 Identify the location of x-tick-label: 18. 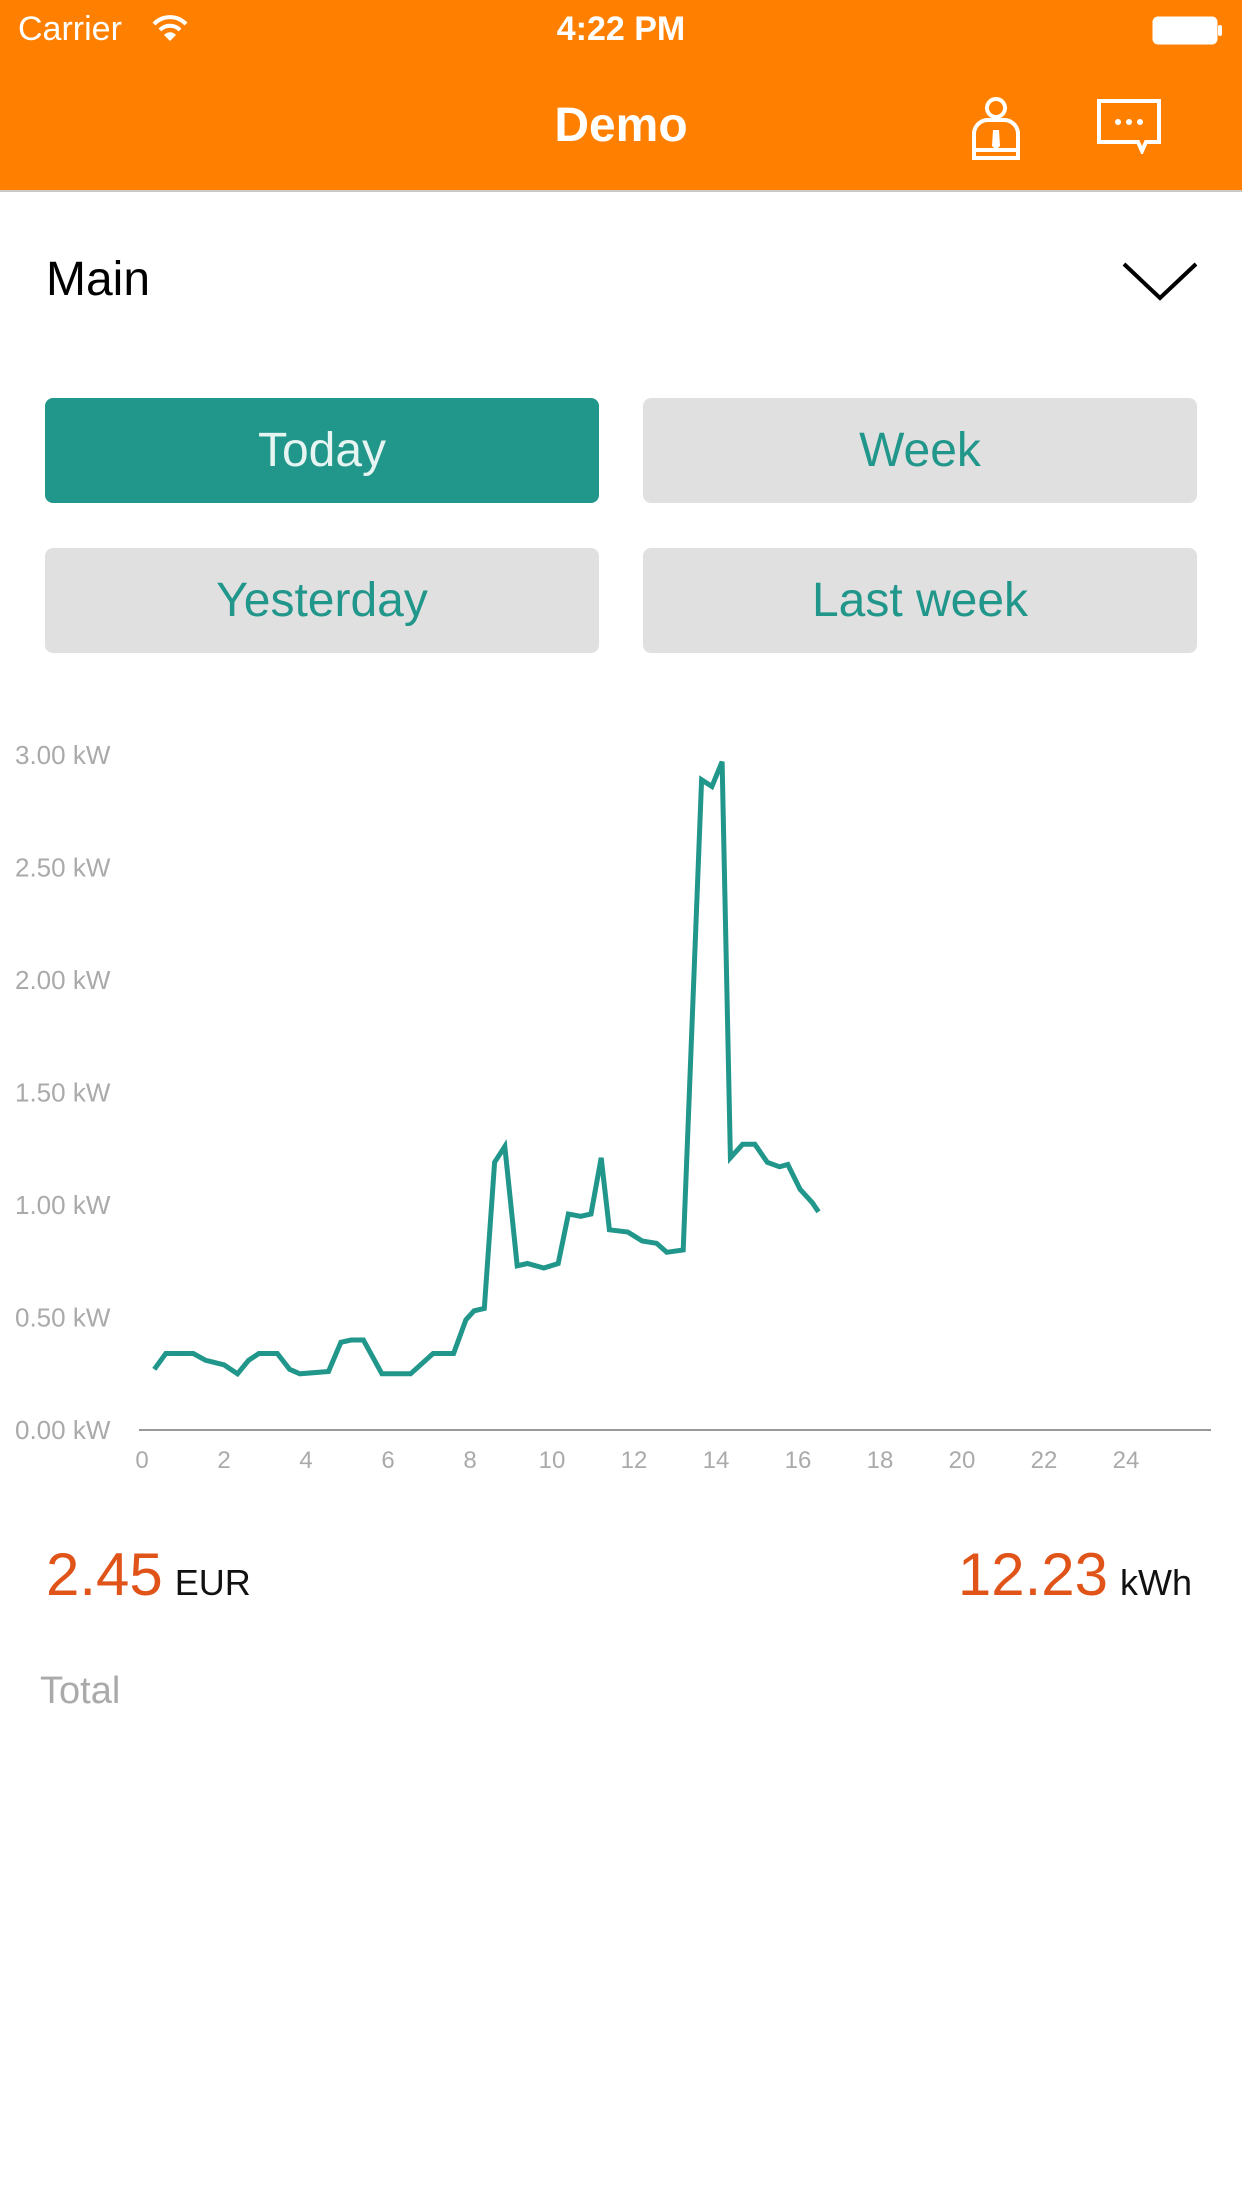
(880, 1460).